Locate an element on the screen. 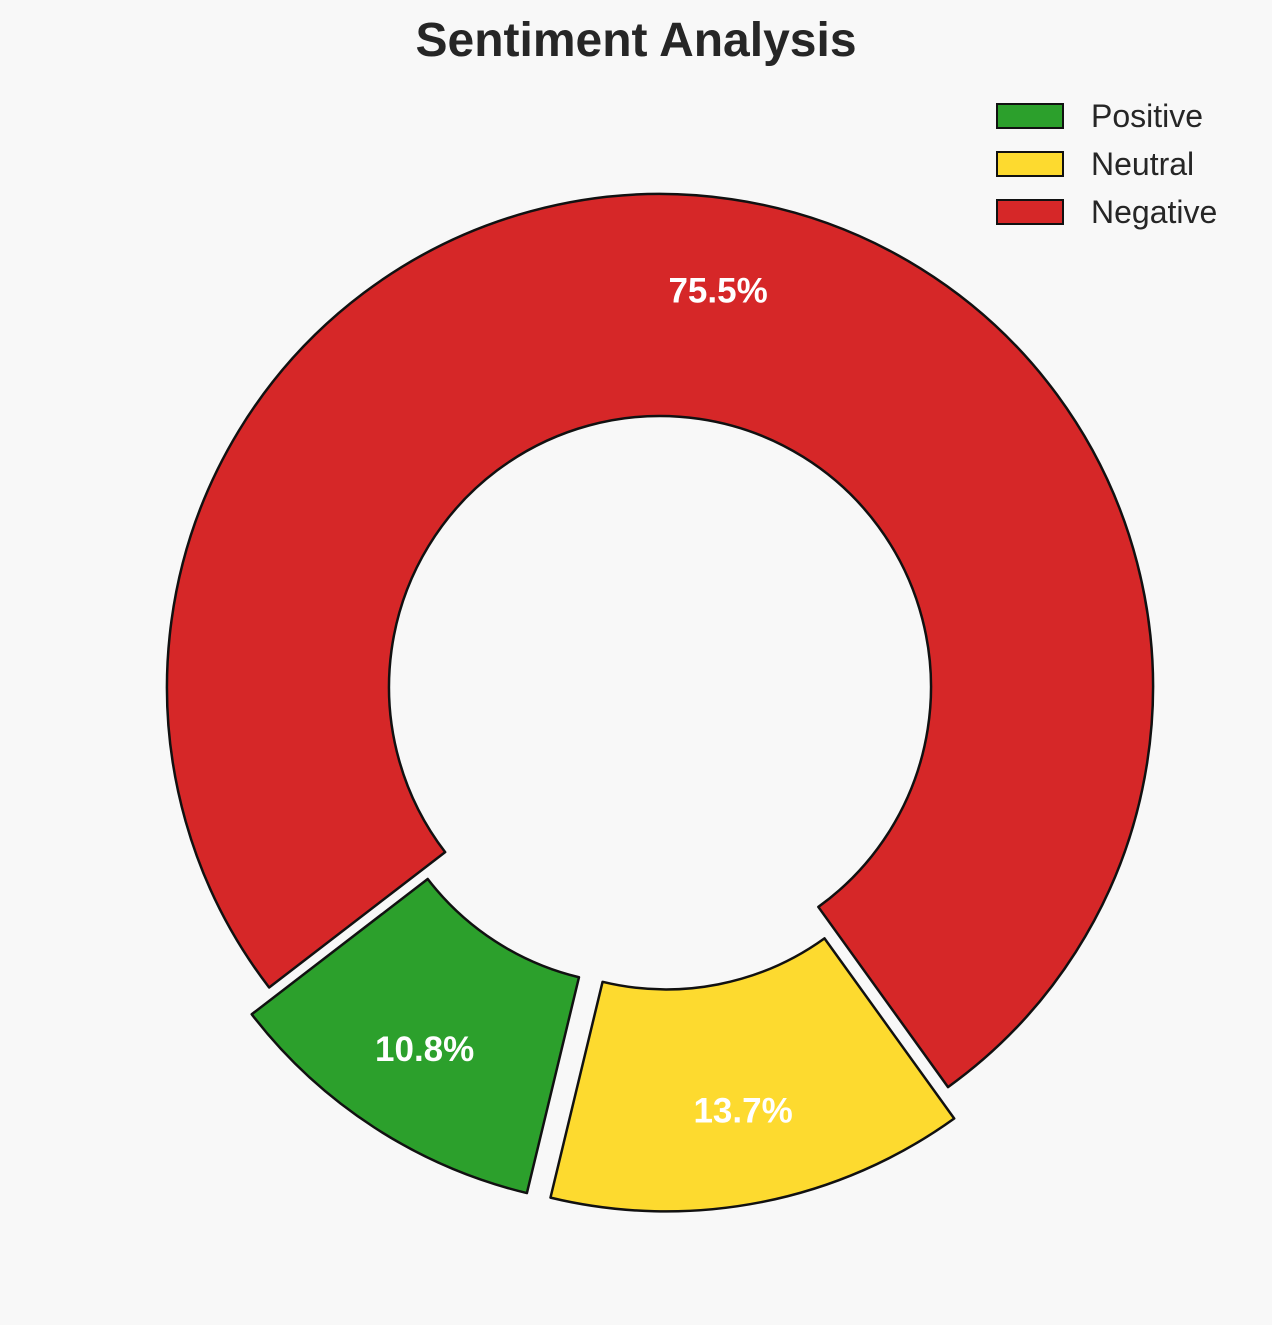 This screenshot has width=1272, height=1325. legend-swatch-positive is located at coordinates (1030, 116).